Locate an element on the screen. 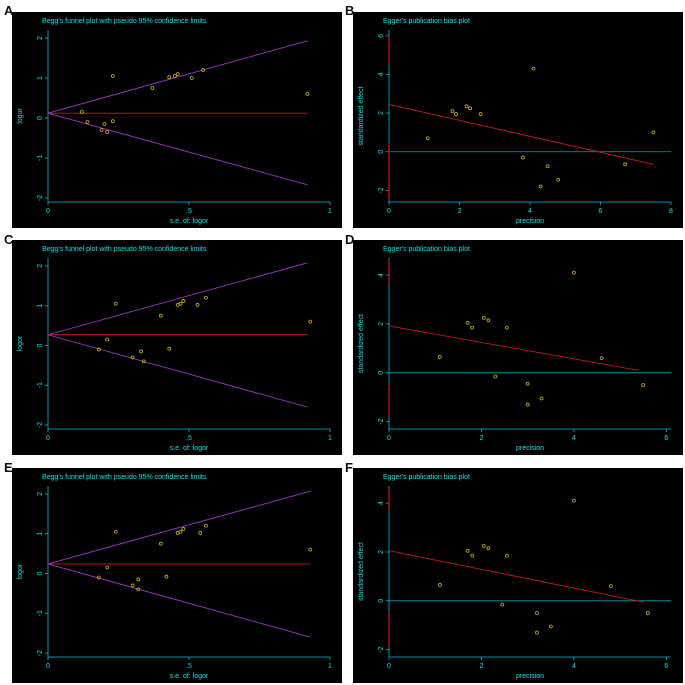 The height and width of the screenshot is (685, 685). panel-label-b: B is located at coordinates (350, 10).